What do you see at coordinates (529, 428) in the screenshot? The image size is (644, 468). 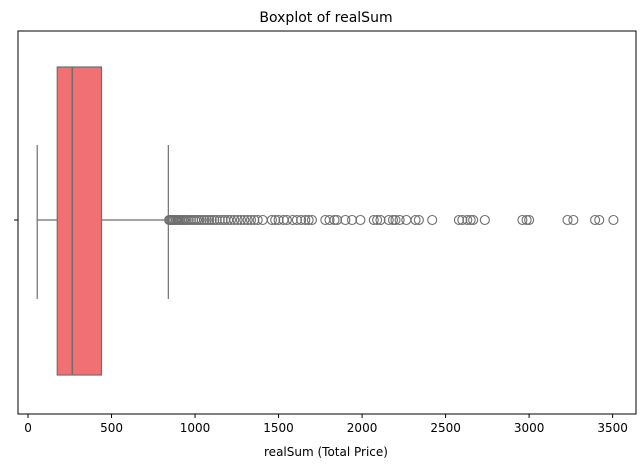 I see `x-tick-label: 3000` at bounding box center [529, 428].